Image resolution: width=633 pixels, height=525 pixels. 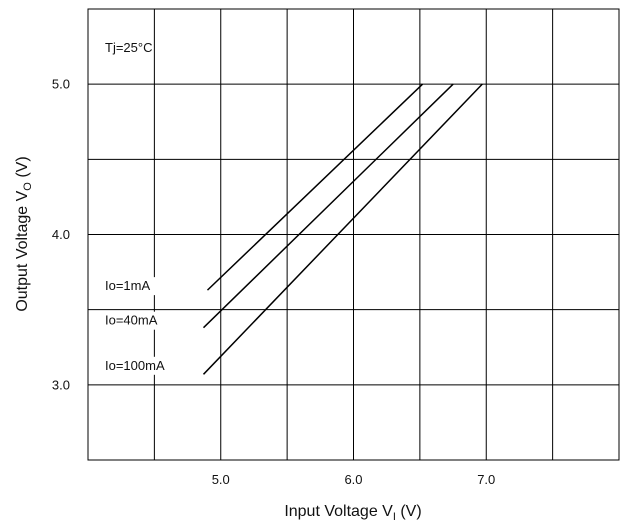 I want to click on x-tick-label: 6.0, so click(x=353, y=479).